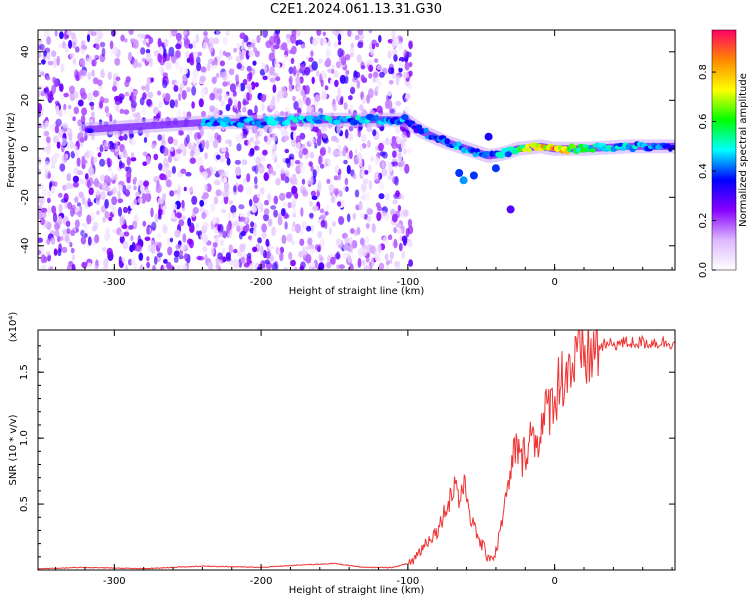  I want to click on signal-branch-blob, so click(459, 173).